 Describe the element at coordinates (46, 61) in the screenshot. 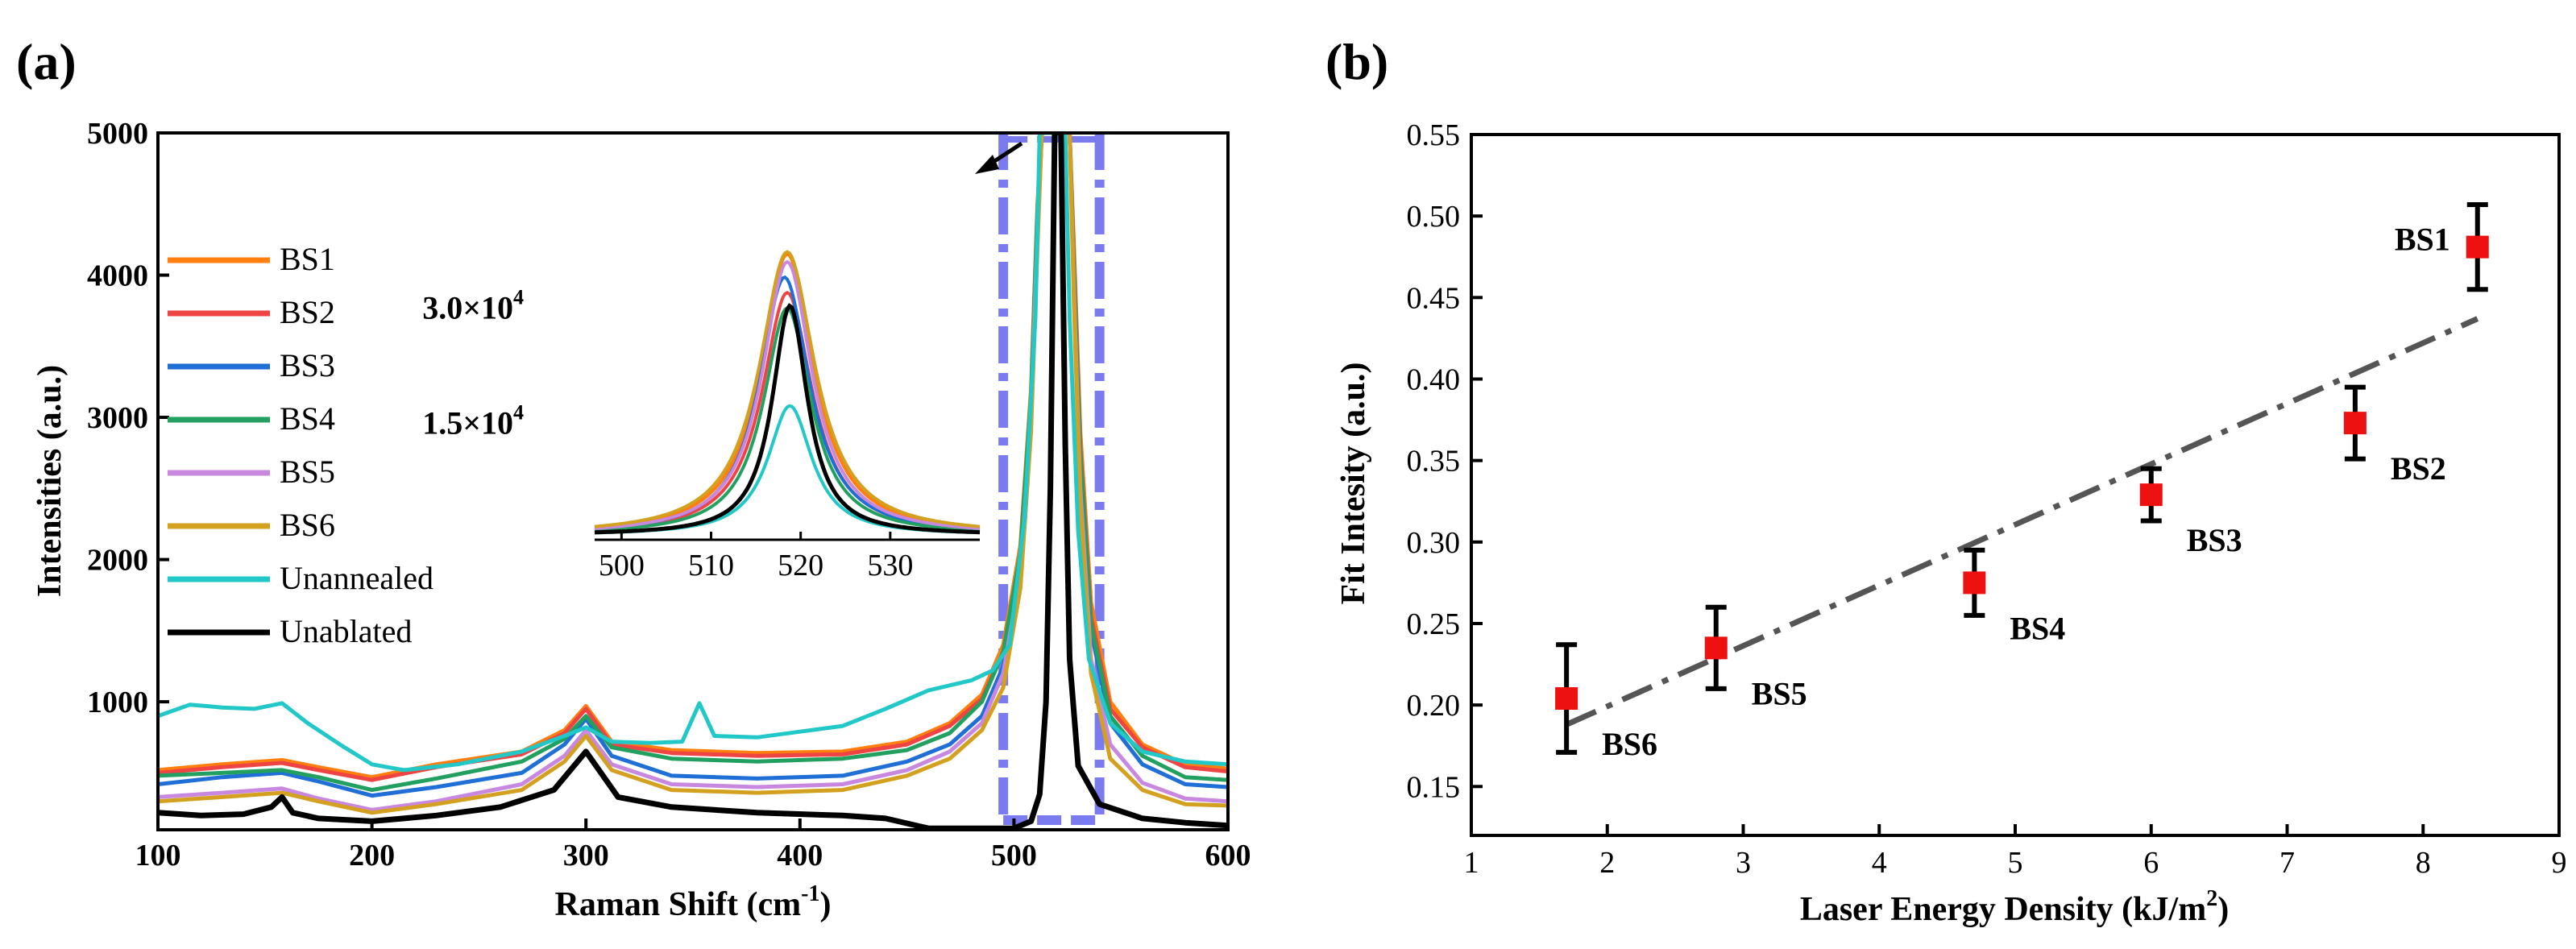

I see `panel-label-a: (a)` at that location.